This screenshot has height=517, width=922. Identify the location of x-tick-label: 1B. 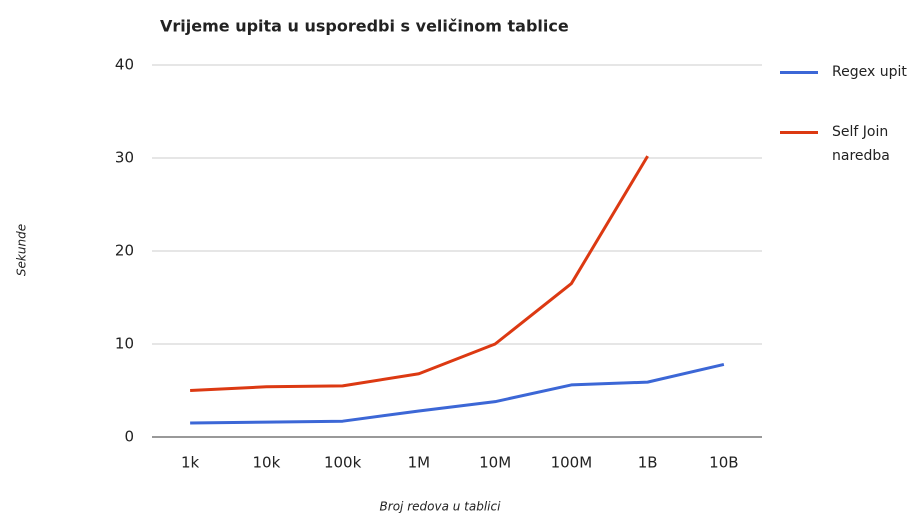
(648, 463).